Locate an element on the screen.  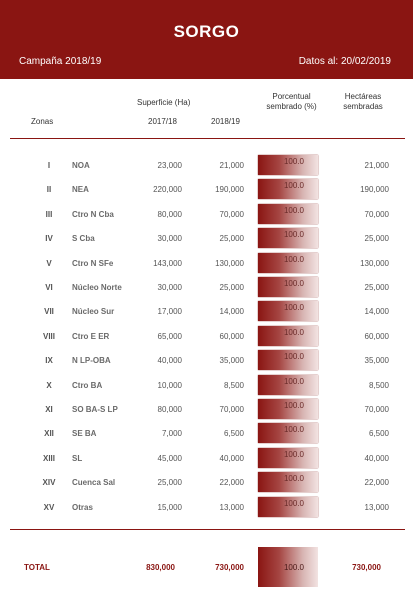
hectareas-sembradas: 8,500 is located at coordinates (378, 385).